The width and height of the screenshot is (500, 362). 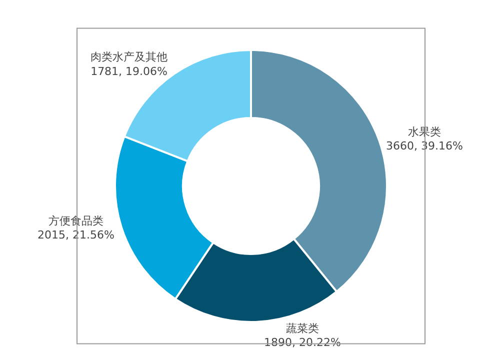 I want to click on slice-label: 蔬菜类, so click(x=303, y=328).